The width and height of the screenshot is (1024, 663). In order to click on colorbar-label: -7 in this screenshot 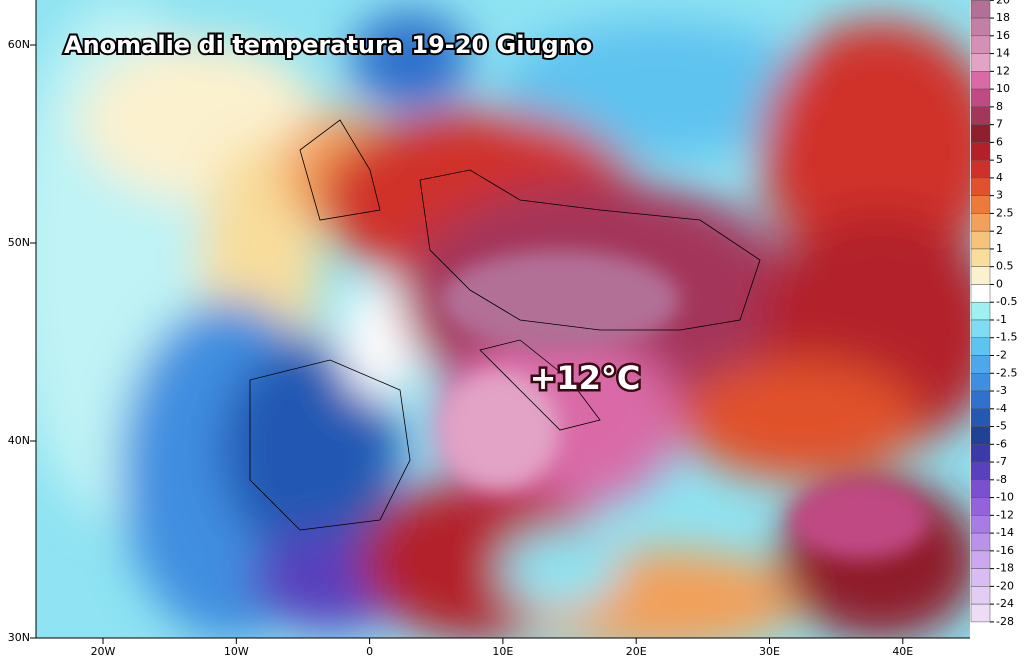, I will do `click(1001, 461)`.